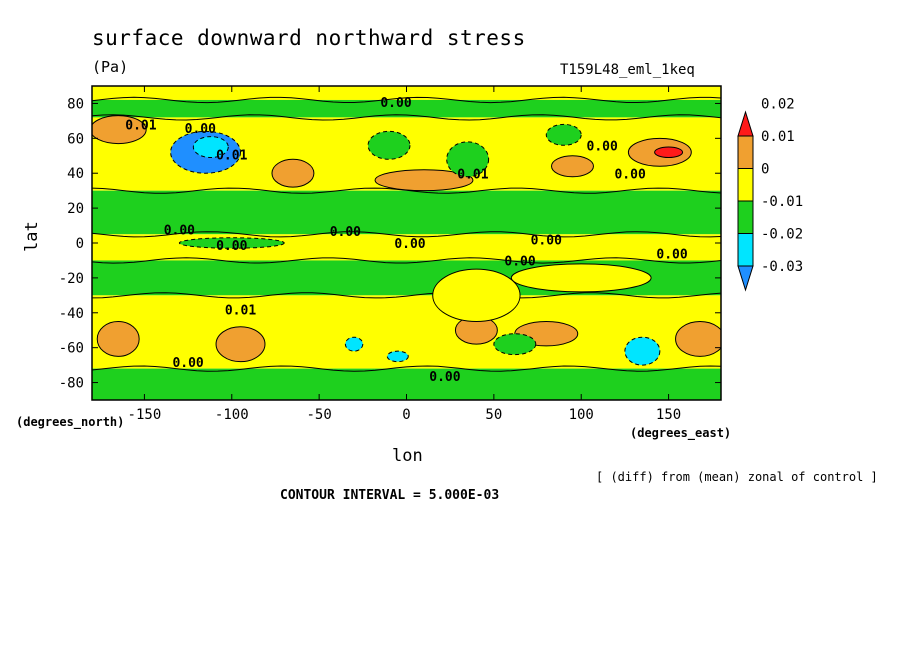 This screenshot has height=654, width=904. Describe the element at coordinates (406, 415) in the screenshot. I see `x-tick-label: 0` at that location.